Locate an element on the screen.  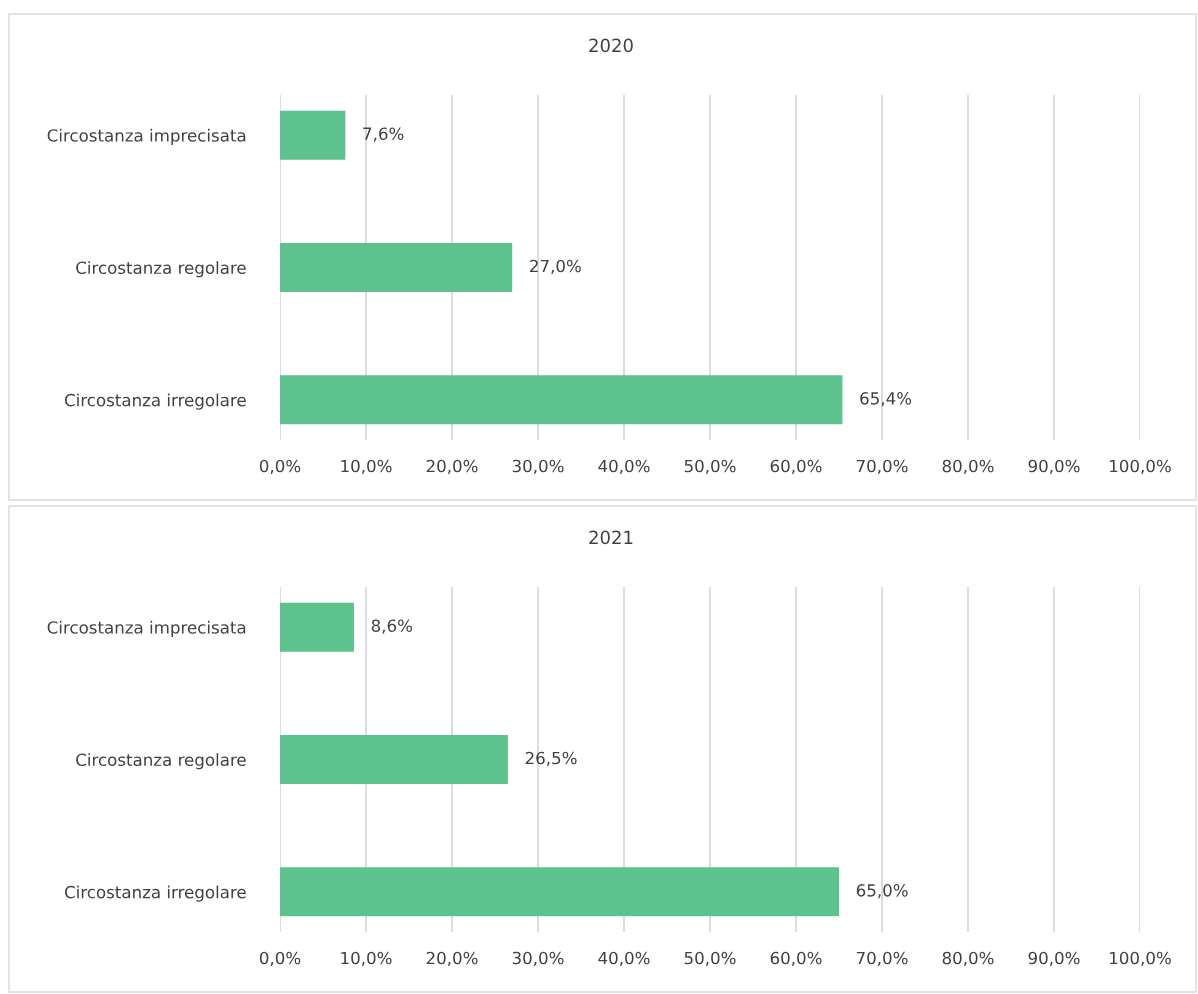
chart-title: 2020 is located at coordinates (611, 45).